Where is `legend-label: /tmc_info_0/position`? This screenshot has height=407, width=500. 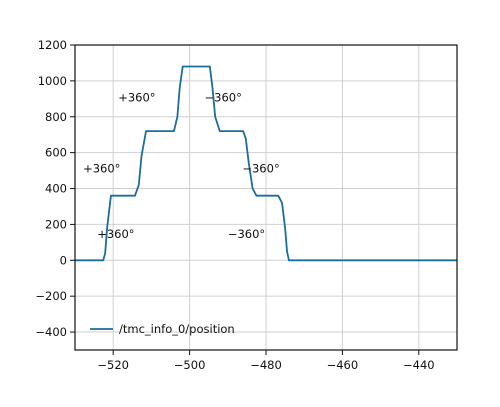
legend-label: /tmc_info_0/position is located at coordinates (177, 329).